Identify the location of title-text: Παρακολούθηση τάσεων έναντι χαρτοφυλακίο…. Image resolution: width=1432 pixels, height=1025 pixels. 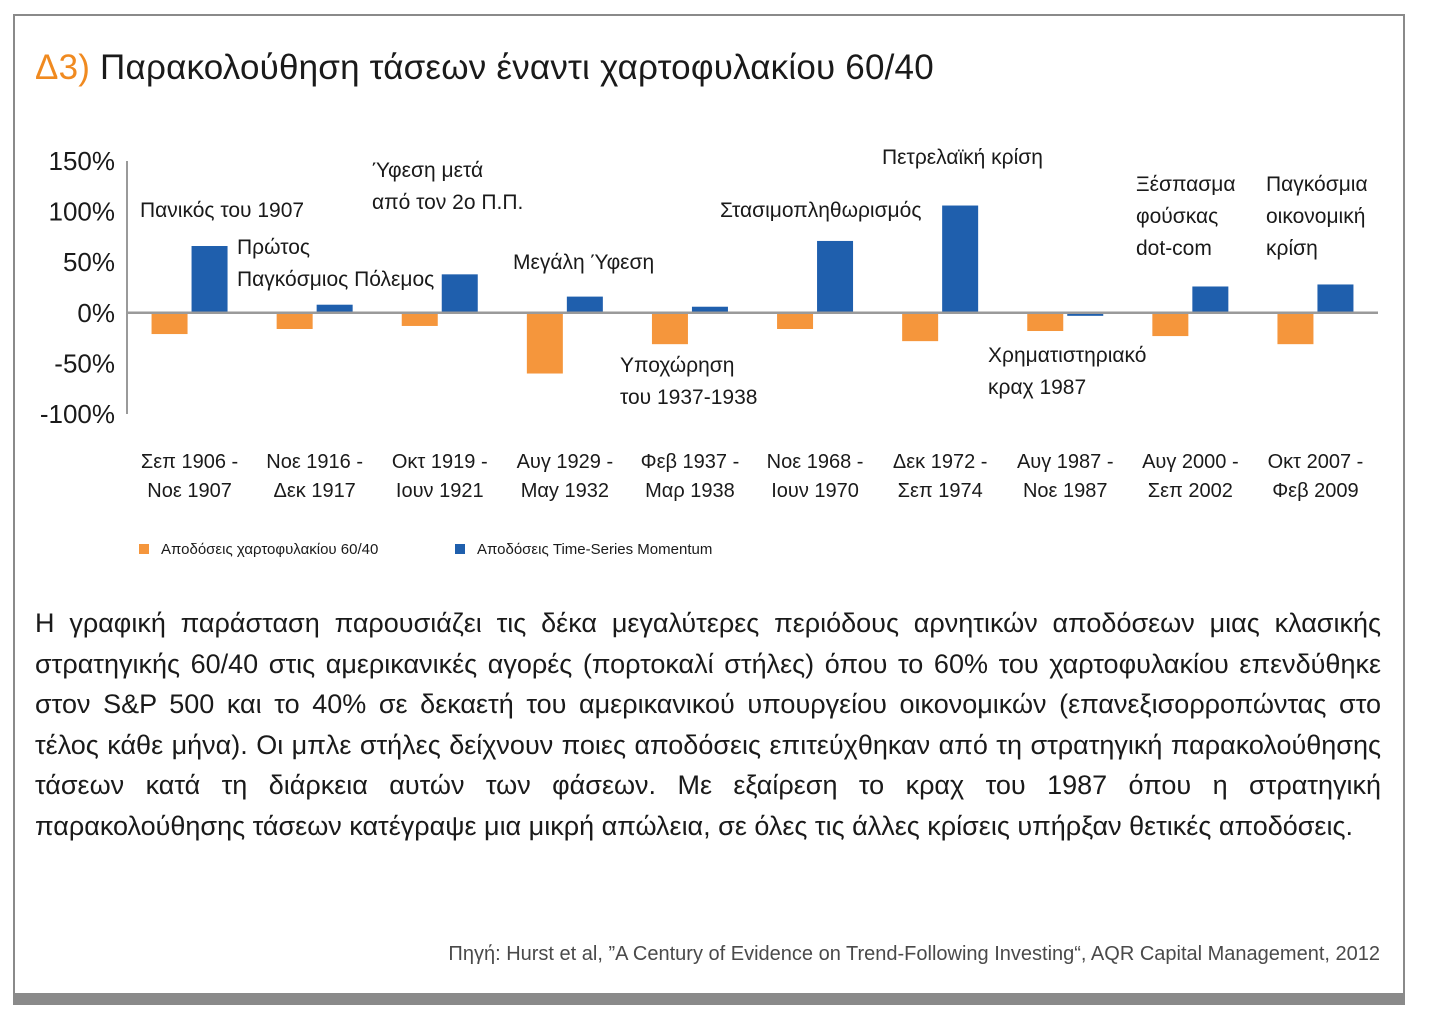
(517, 67).